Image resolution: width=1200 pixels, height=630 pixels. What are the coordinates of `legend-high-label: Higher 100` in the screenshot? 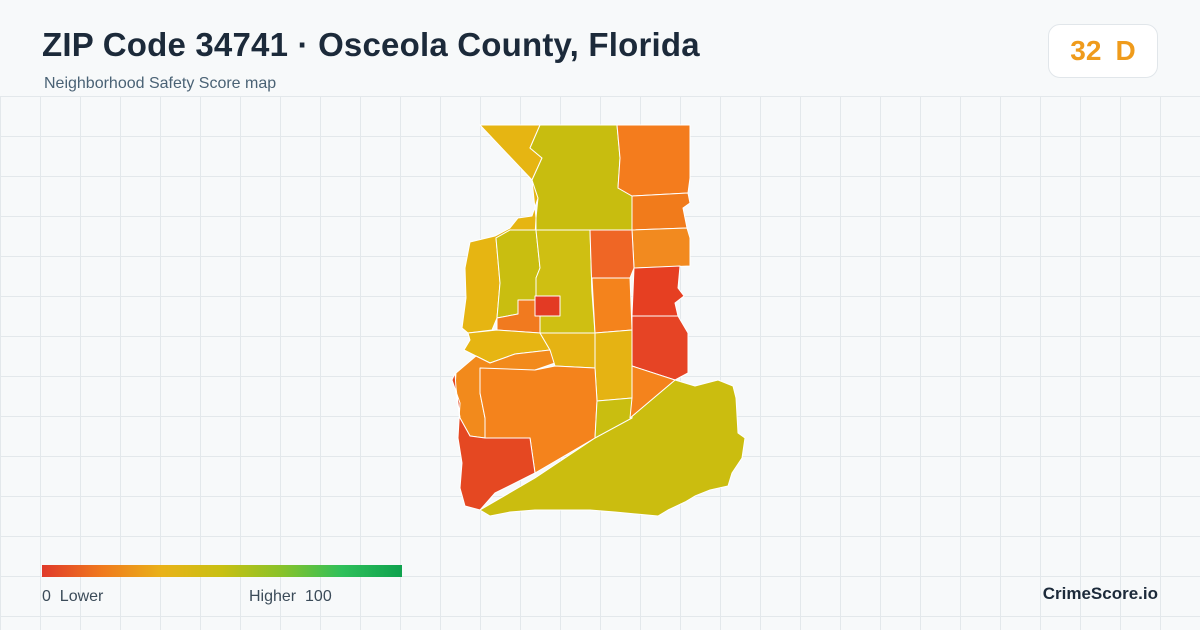 It's located at (290, 597).